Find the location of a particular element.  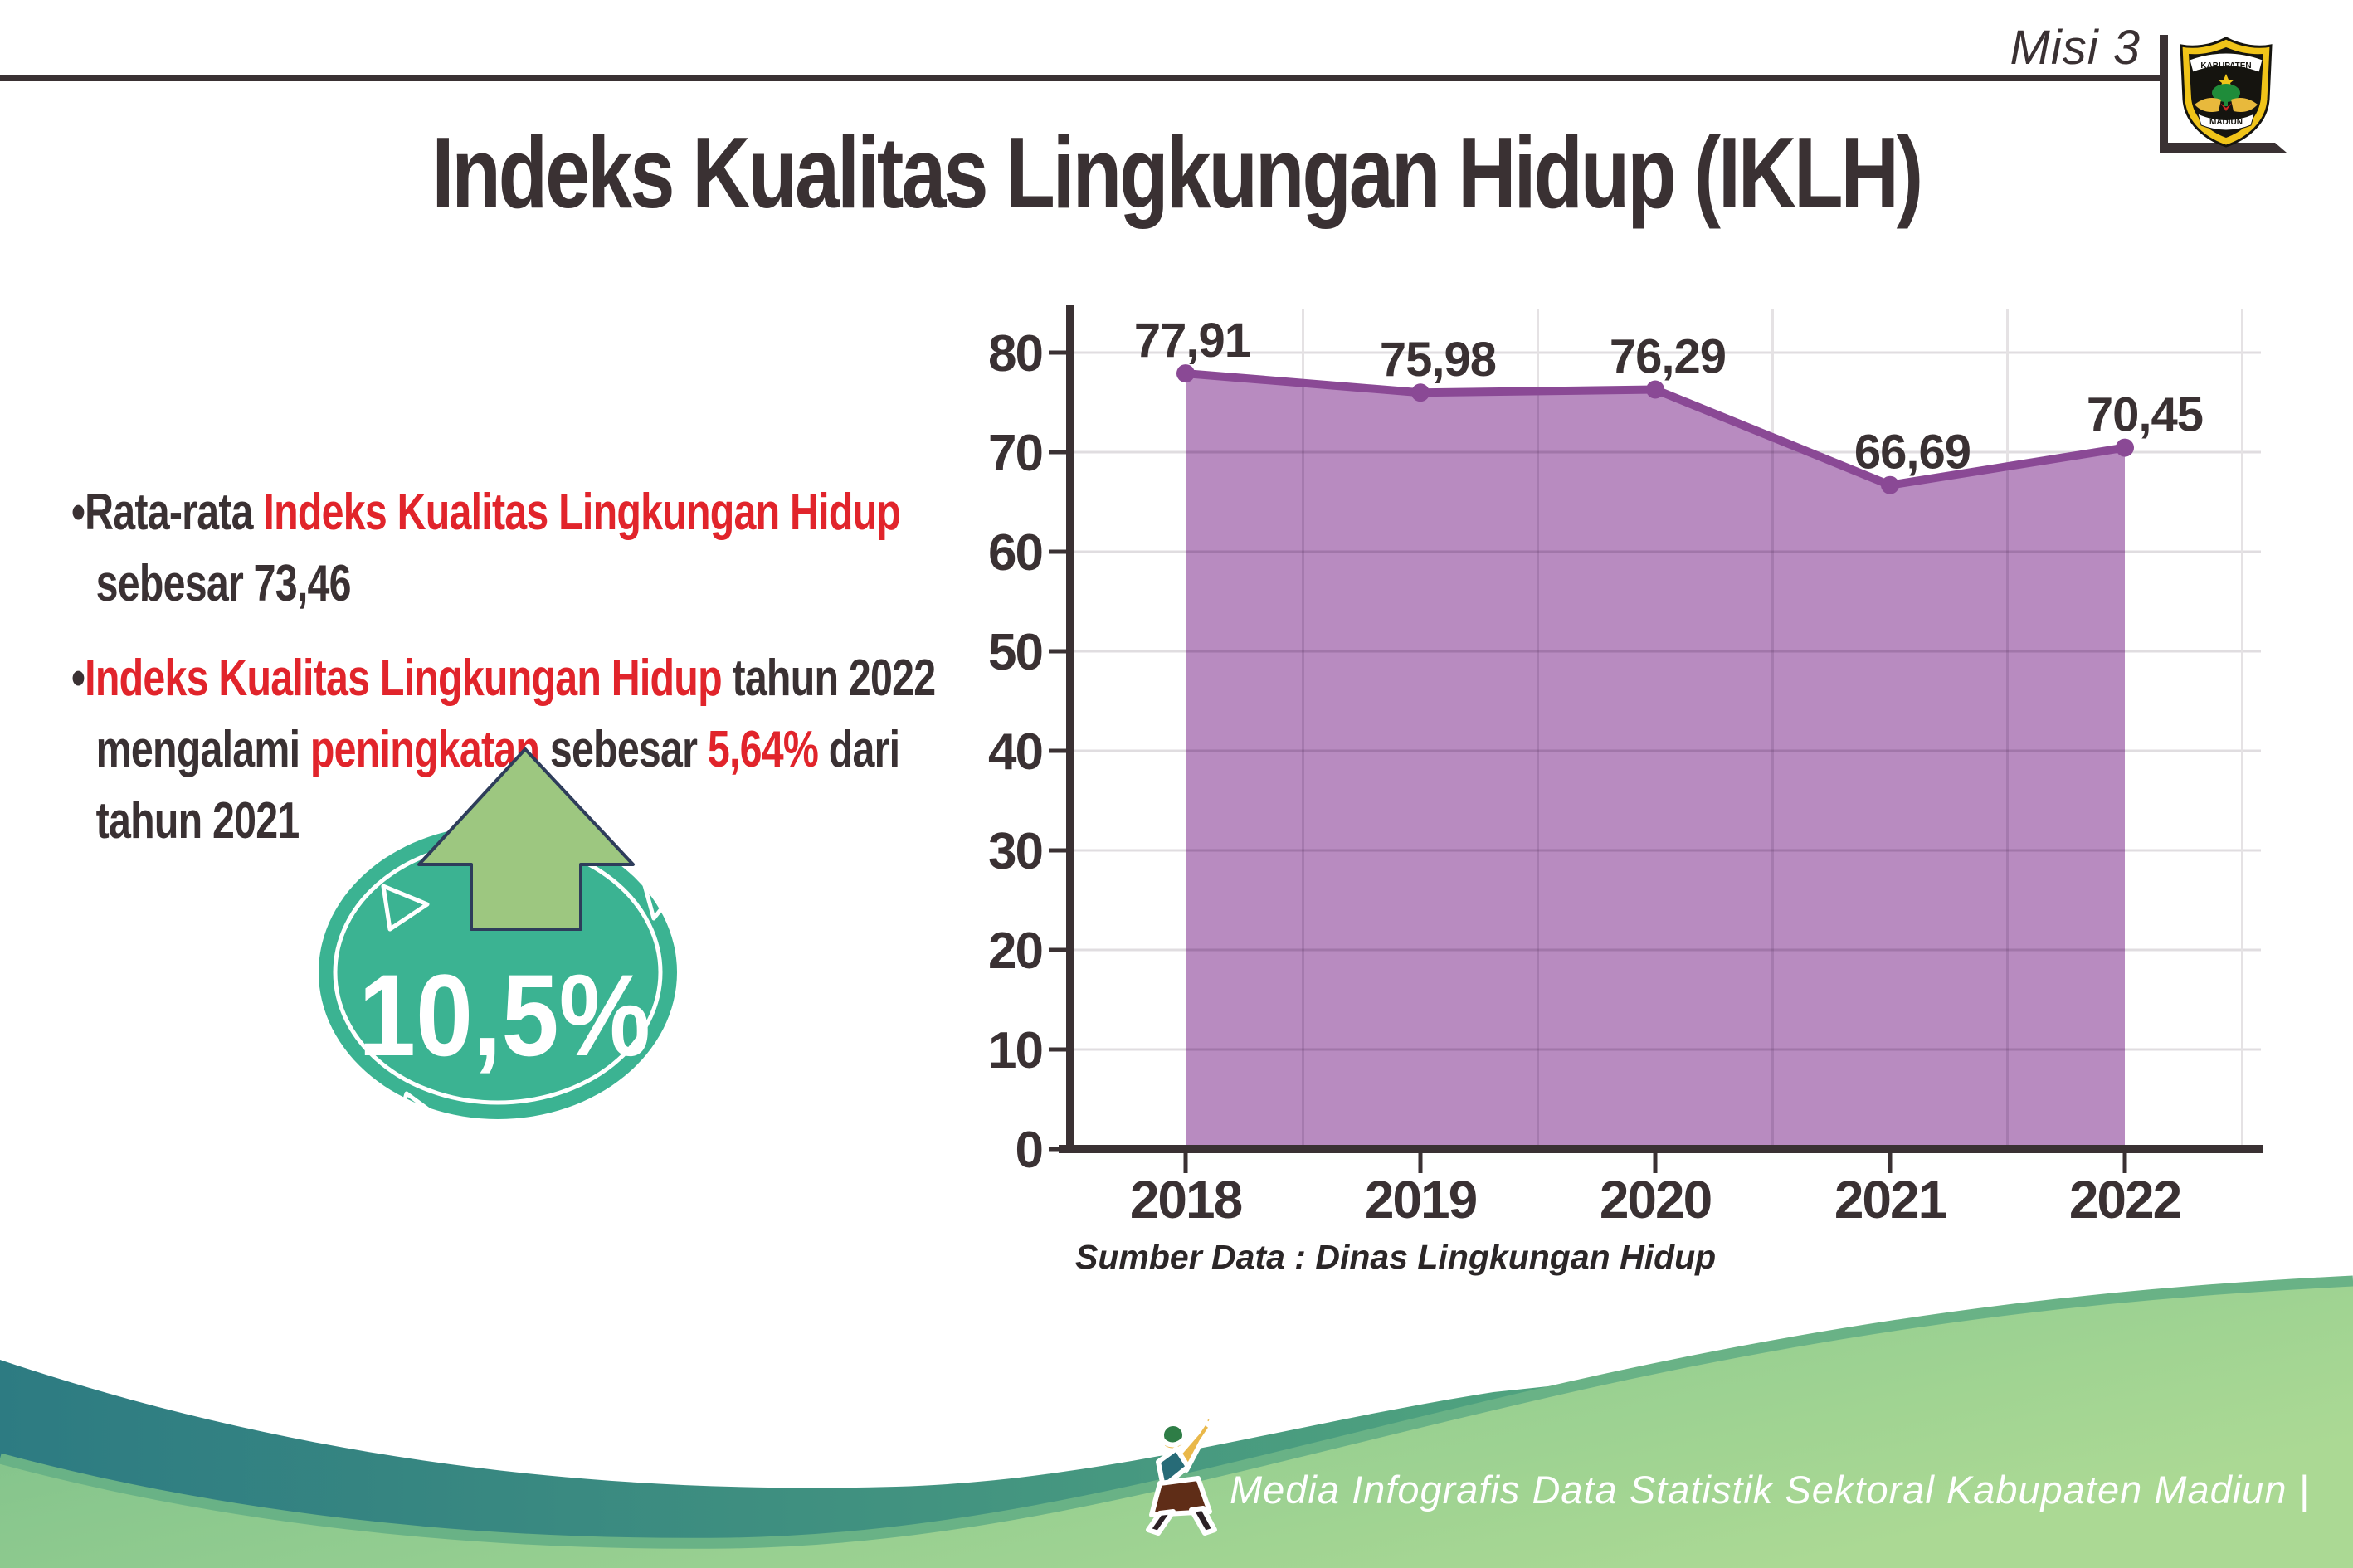

bullet-text-segment: mengalami is located at coordinates (202, 749).